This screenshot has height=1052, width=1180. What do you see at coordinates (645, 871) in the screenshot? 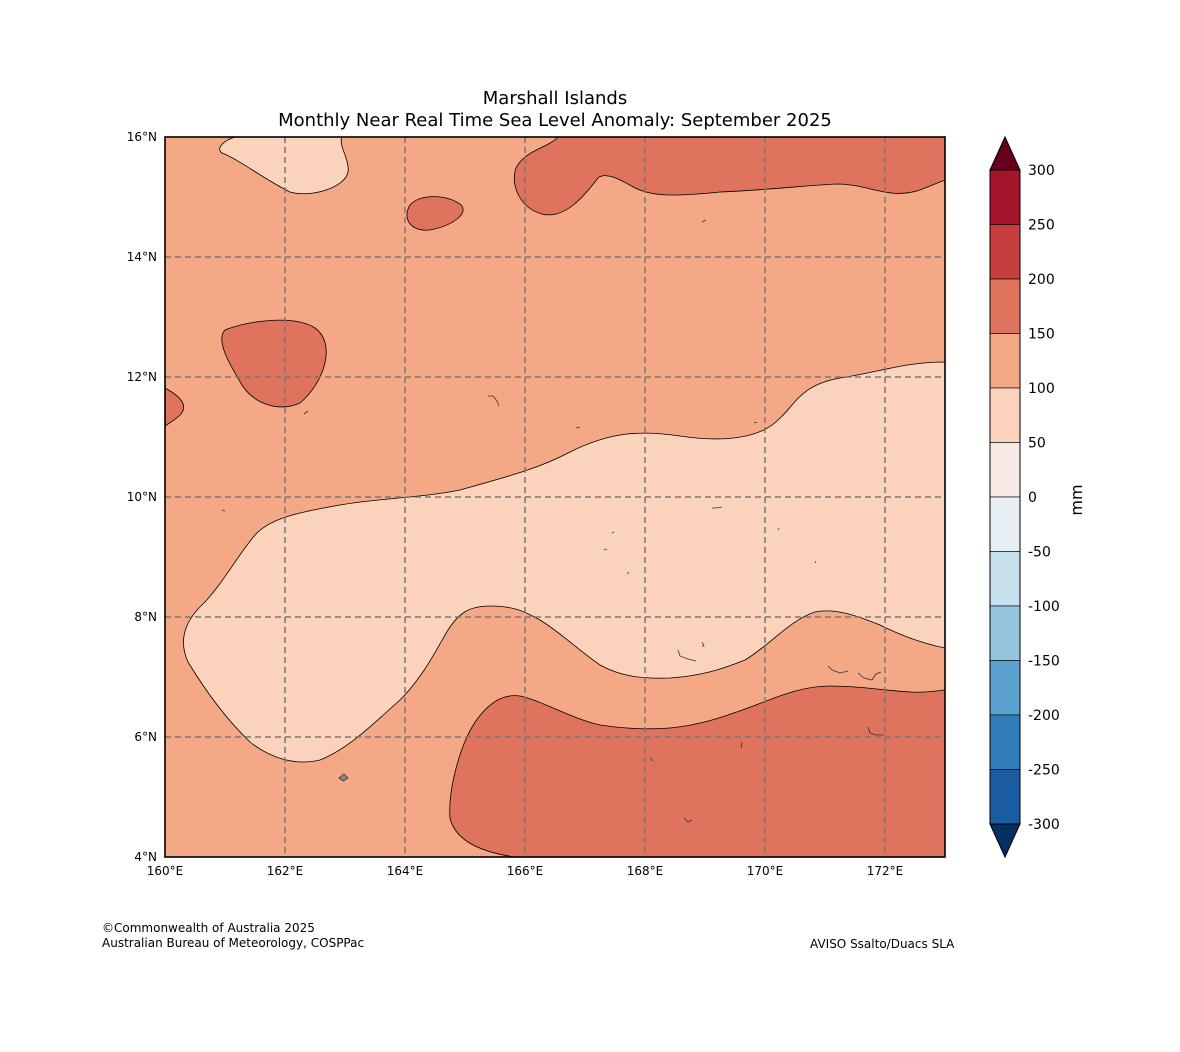
I see `longitude-tick-label: 168°E` at bounding box center [645, 871].